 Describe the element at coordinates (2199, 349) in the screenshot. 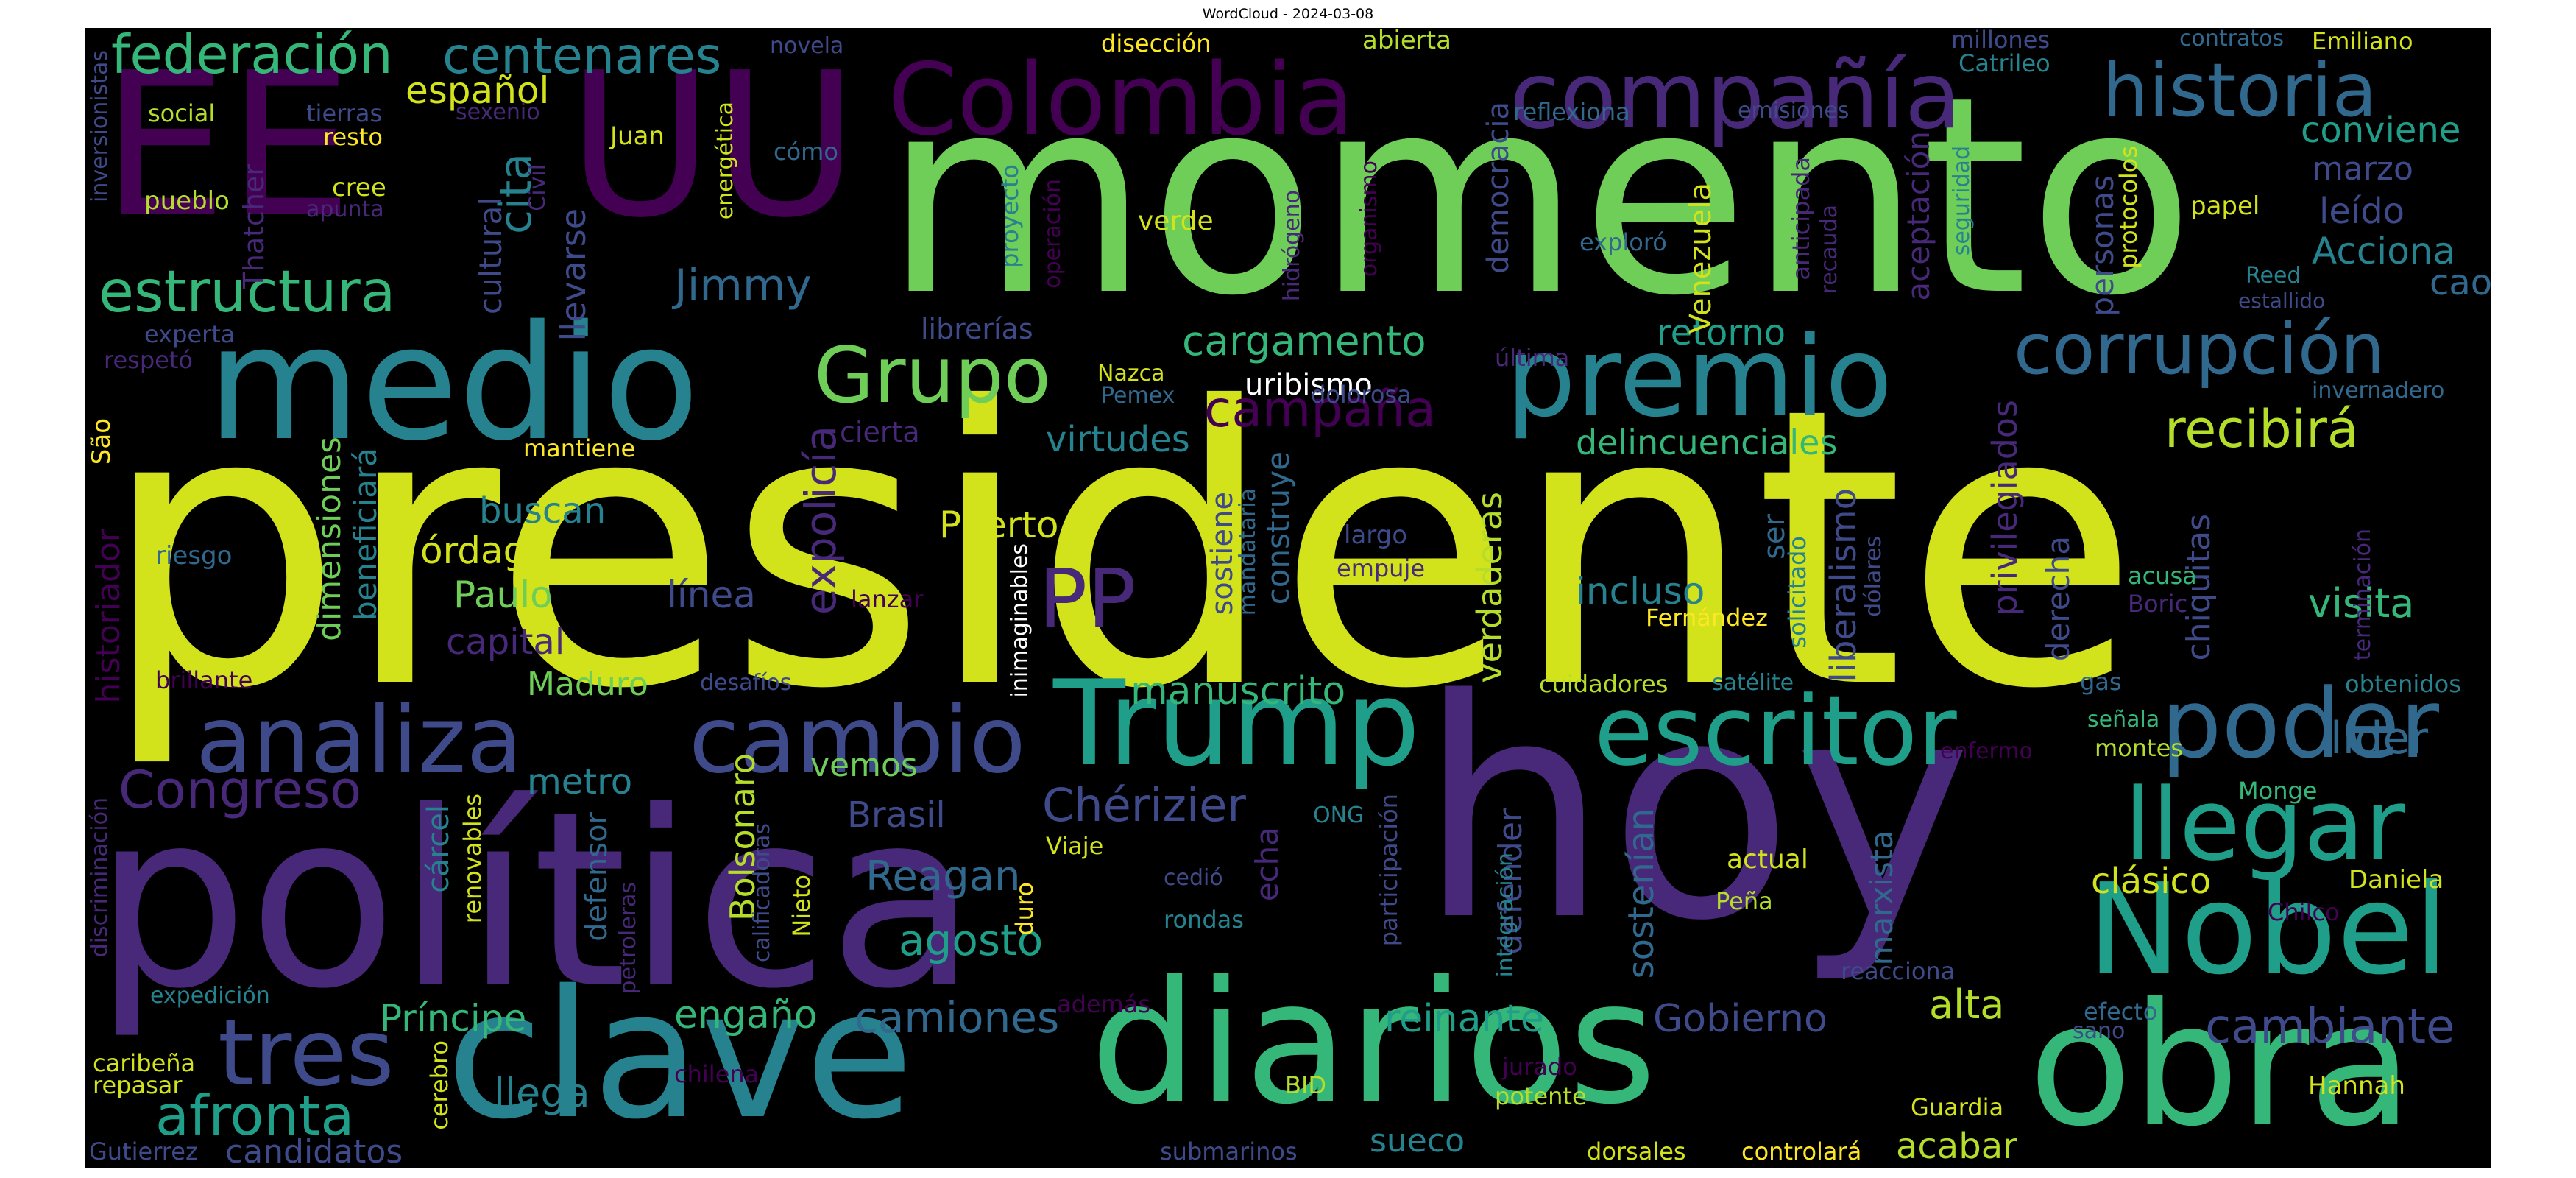

I see `word-corrupcion: corrupción` at that location.